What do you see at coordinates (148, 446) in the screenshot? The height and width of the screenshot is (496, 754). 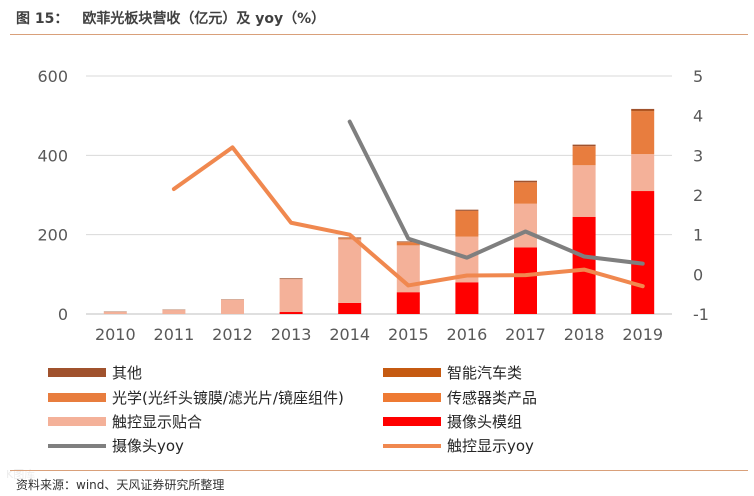 I see `legend-label: 摄像头yoy` at bounding box center [148, 446].